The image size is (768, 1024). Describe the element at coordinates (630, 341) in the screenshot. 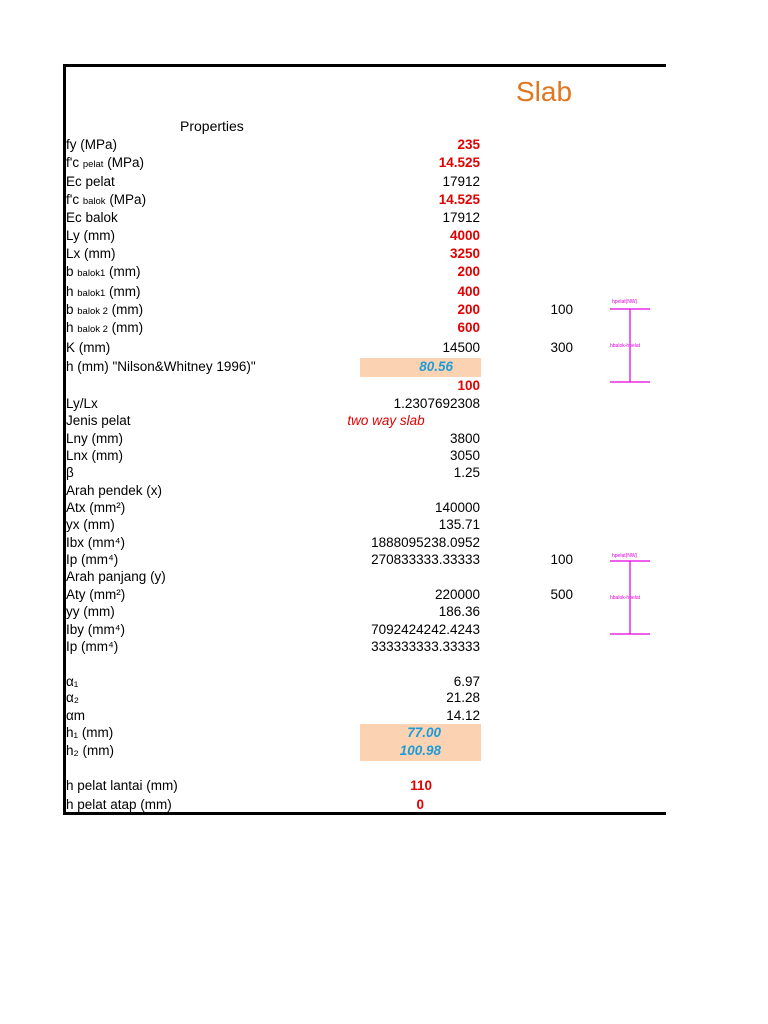

I see `beam-section-diagram-1: hpelat(NW) hbalok-hpelat` at that location.